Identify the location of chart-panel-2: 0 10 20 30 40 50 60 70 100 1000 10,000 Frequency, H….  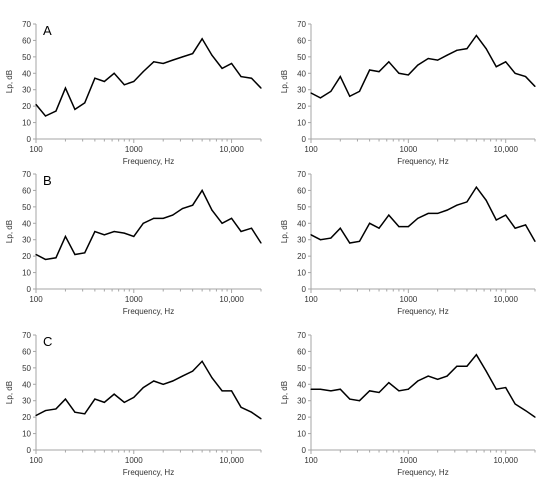
(408, 93).